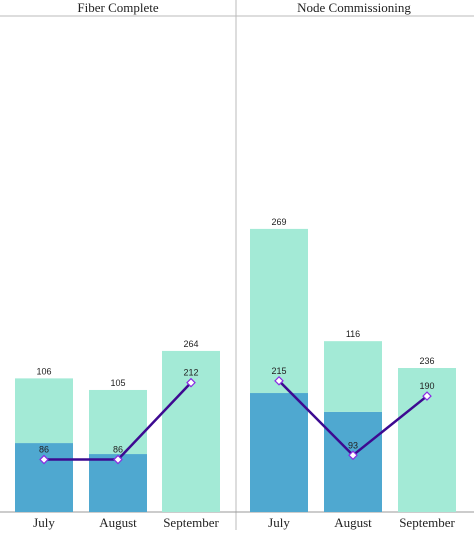  What do you see at coordinates (278, 222) in the screenshot?
I see `value-label: 269` at bounding box center [278, 222].